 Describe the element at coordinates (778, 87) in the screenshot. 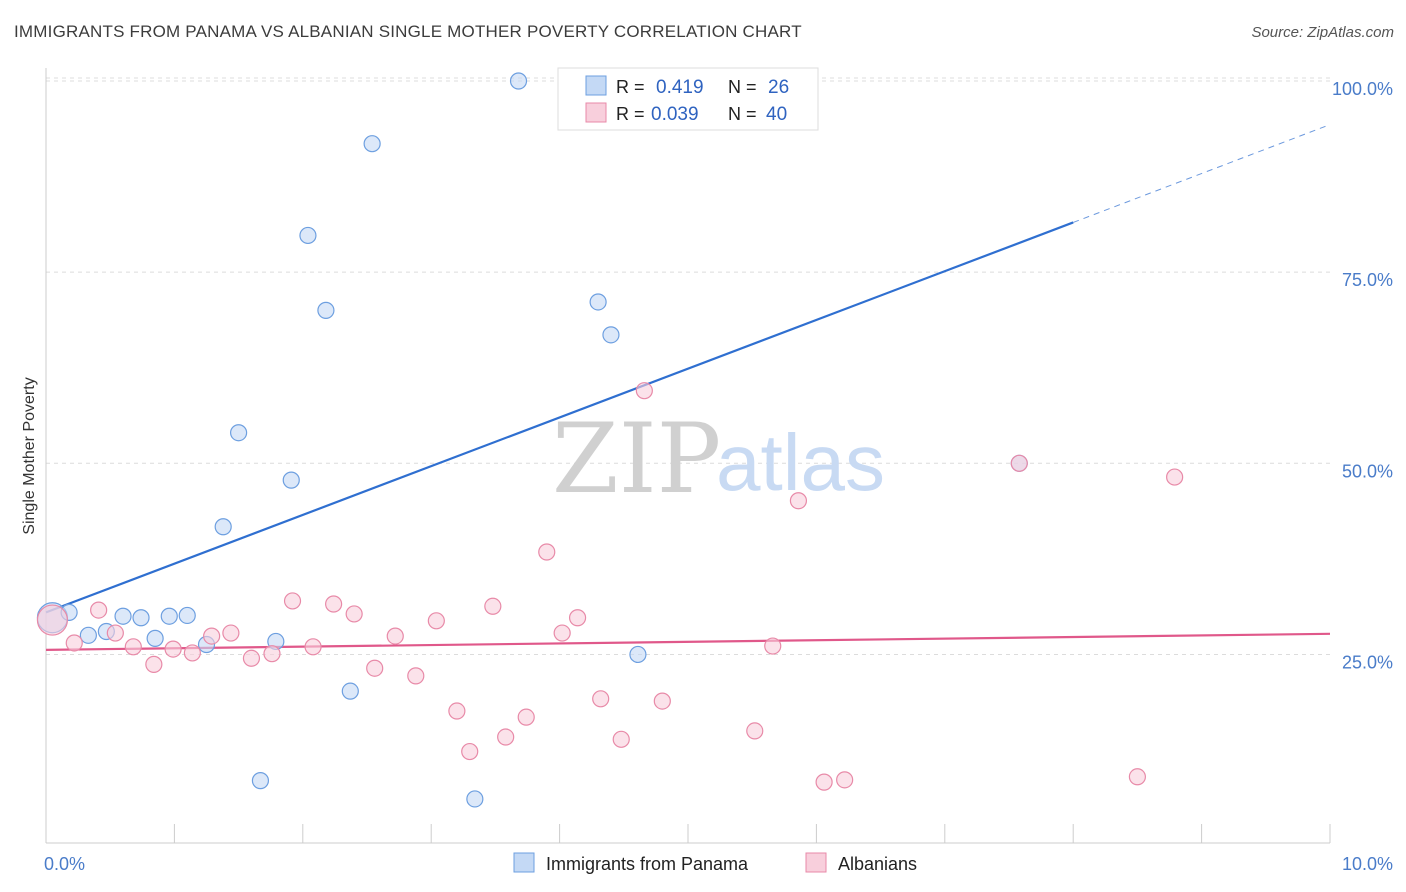

I see `stats-n-value-panama: 26` at that location.